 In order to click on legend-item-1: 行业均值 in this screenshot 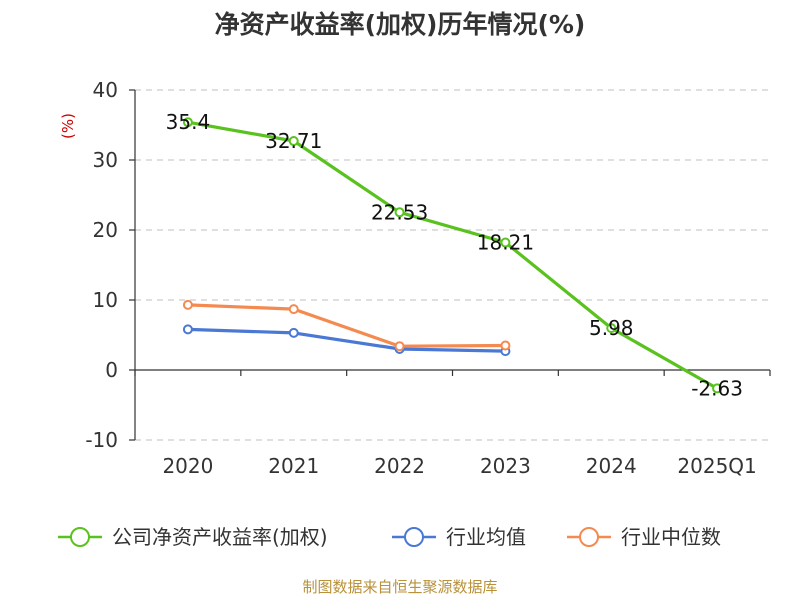, I will do `click(459, 537)`.